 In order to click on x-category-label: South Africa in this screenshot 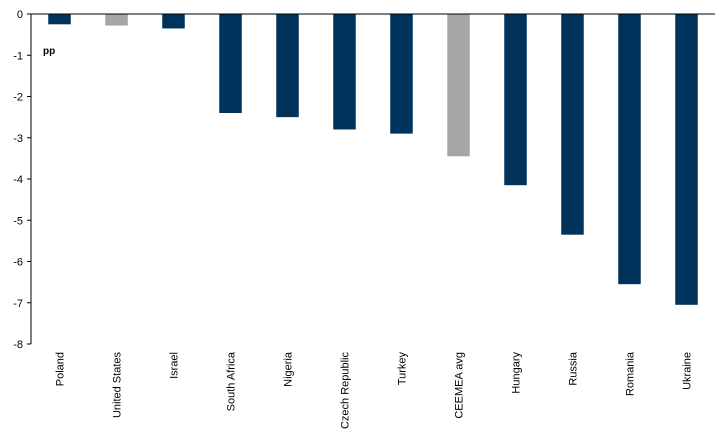, I will do `click(232, 381)`.